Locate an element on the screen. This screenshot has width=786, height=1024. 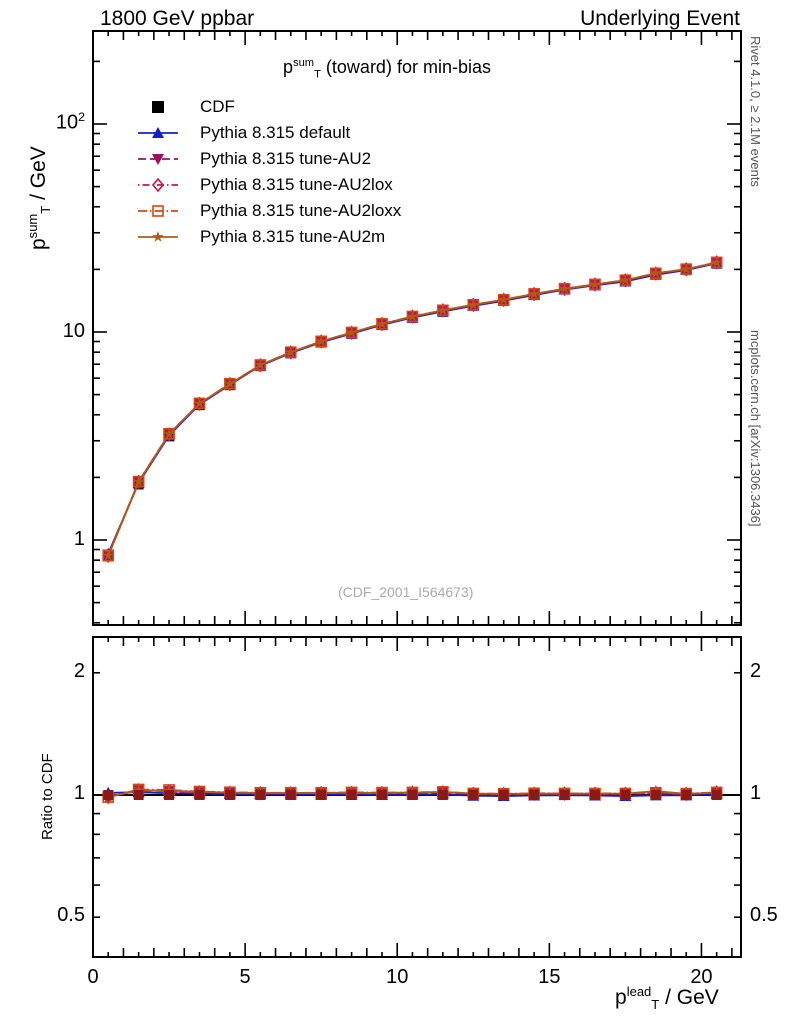
y-axis-label-main: psumT / GeV is located at coordinates (39, 198).